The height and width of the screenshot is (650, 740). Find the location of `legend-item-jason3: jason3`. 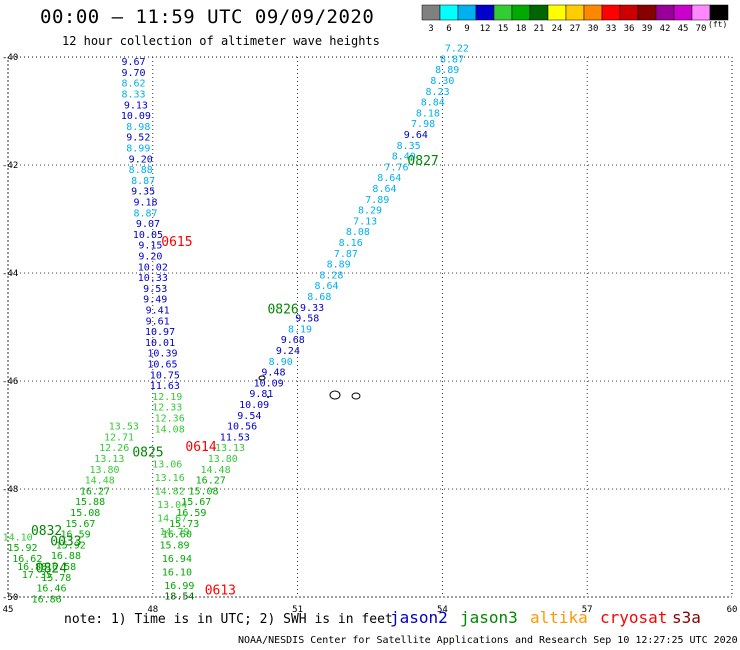

legend-item-jason3: jason3 is located at coordinates (489, 617).